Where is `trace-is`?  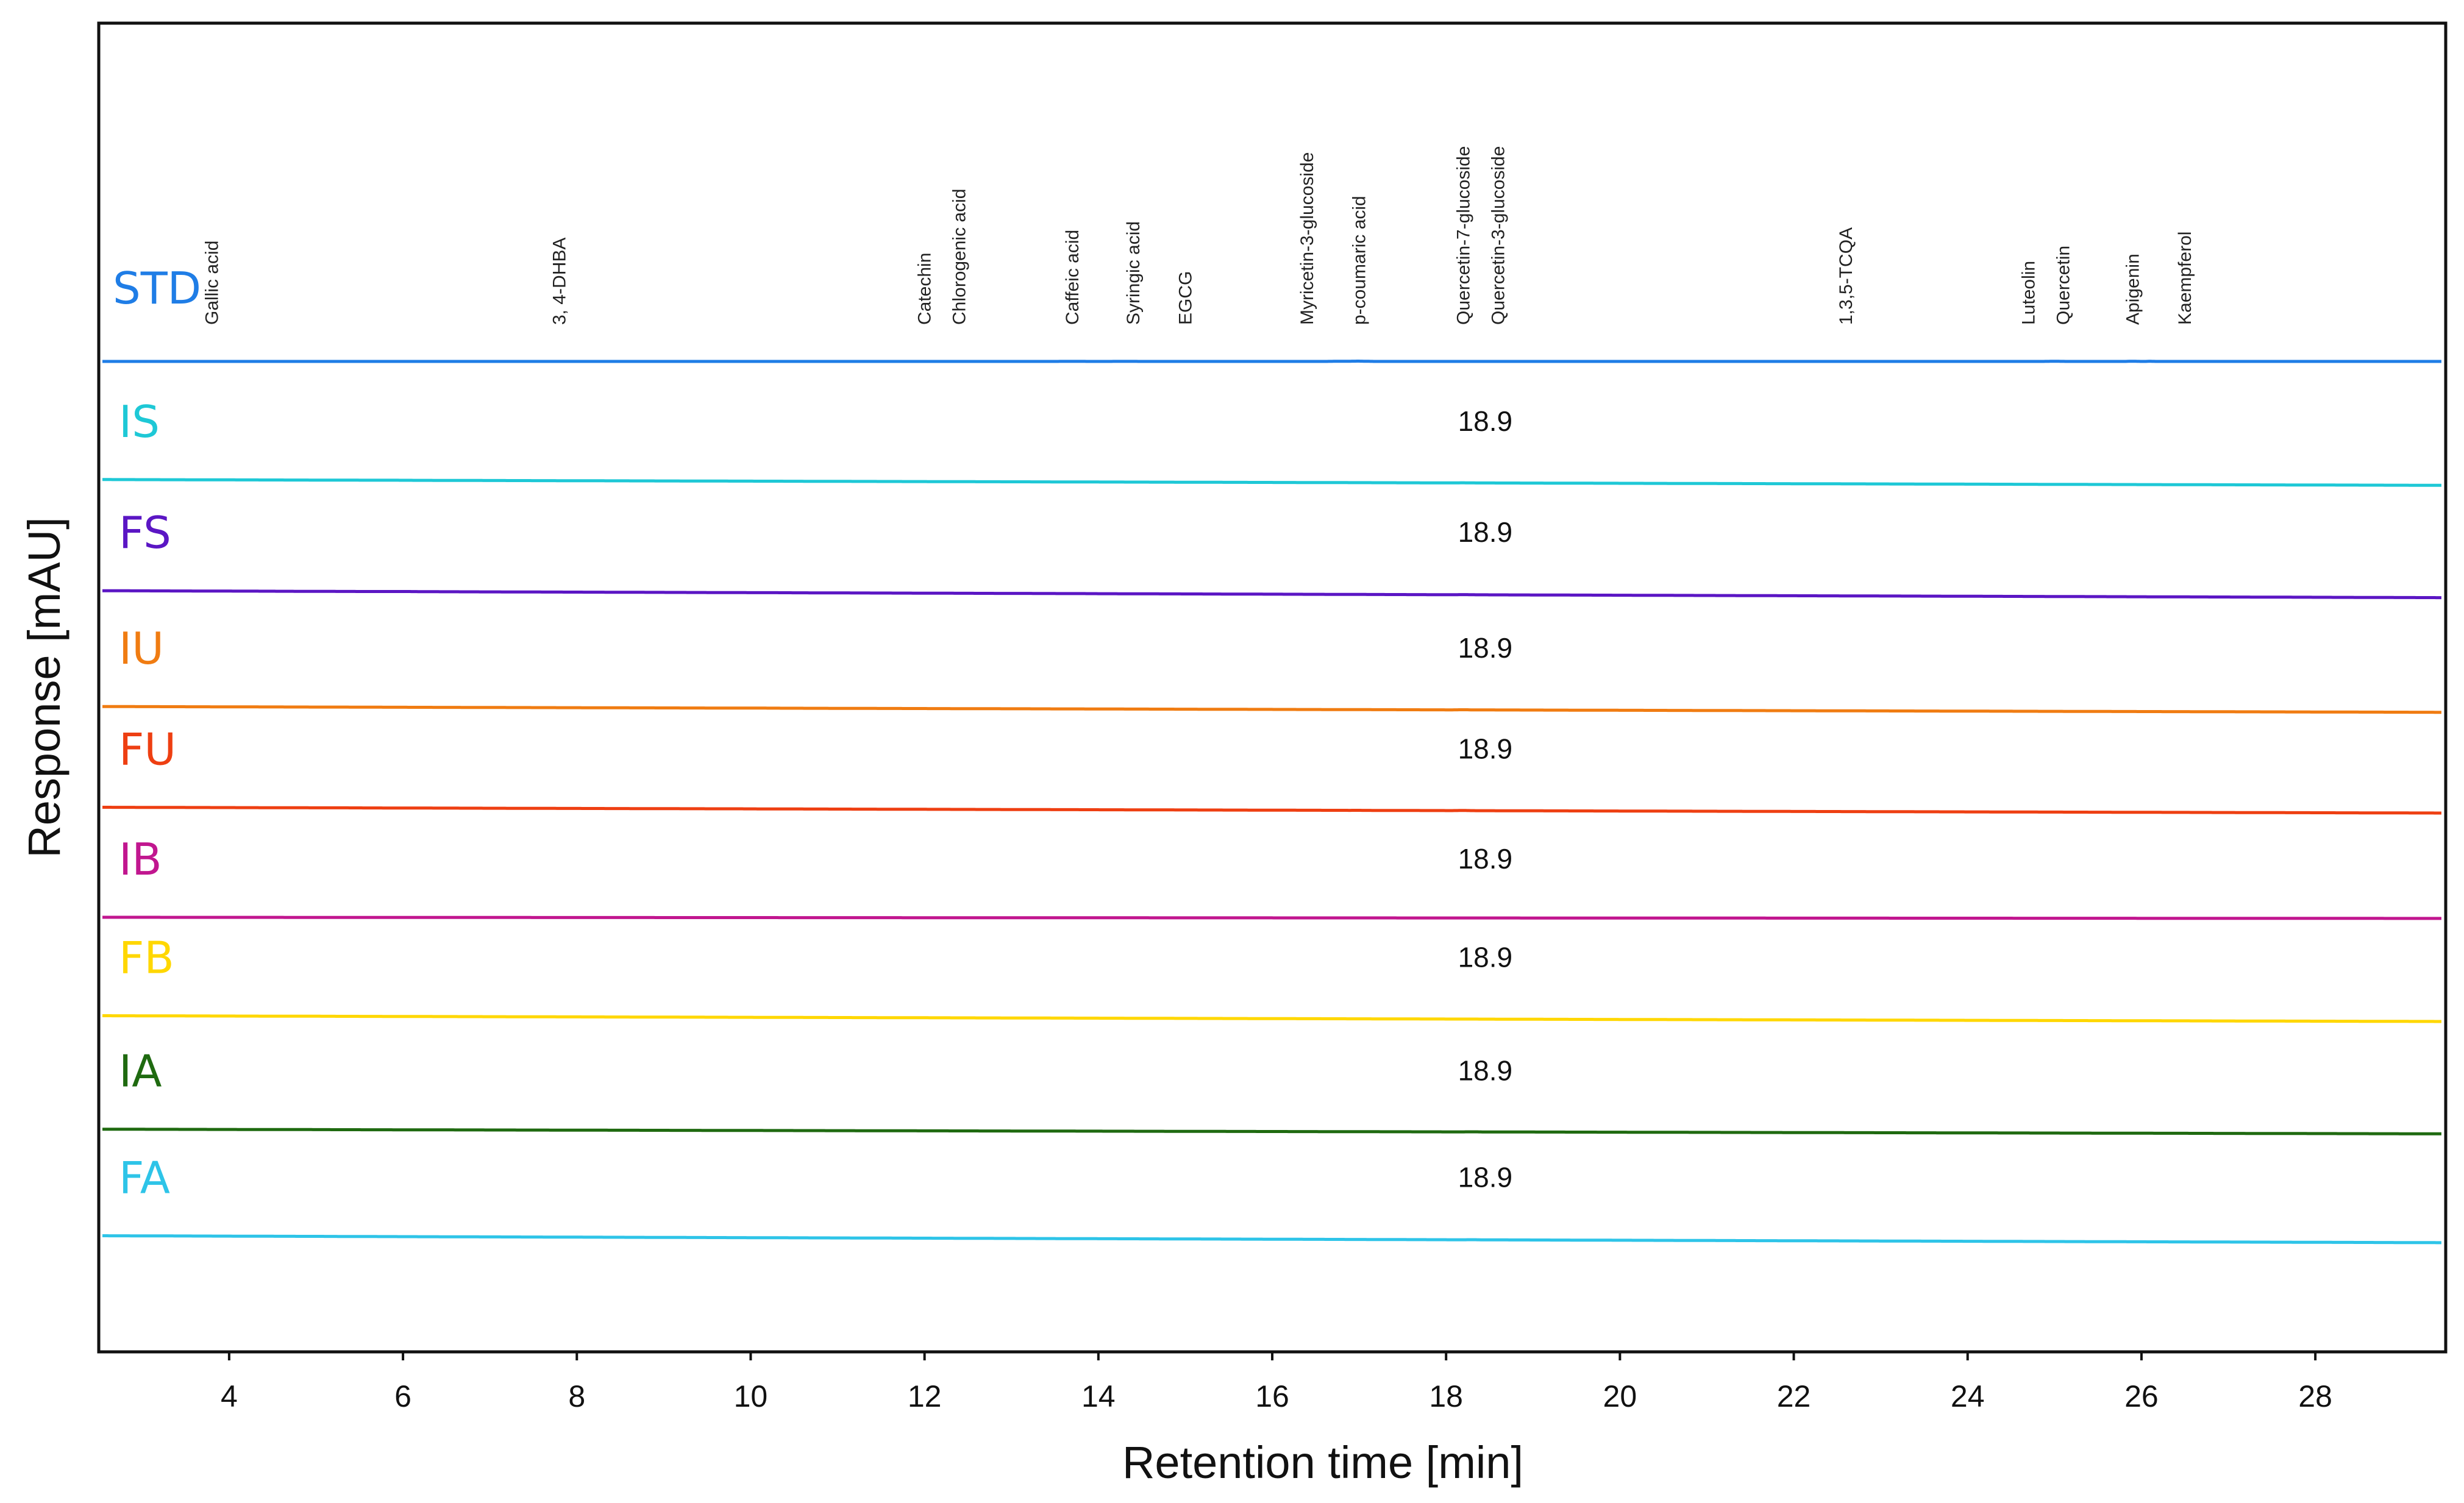
trace-is is located at coordinates (1272, 482).